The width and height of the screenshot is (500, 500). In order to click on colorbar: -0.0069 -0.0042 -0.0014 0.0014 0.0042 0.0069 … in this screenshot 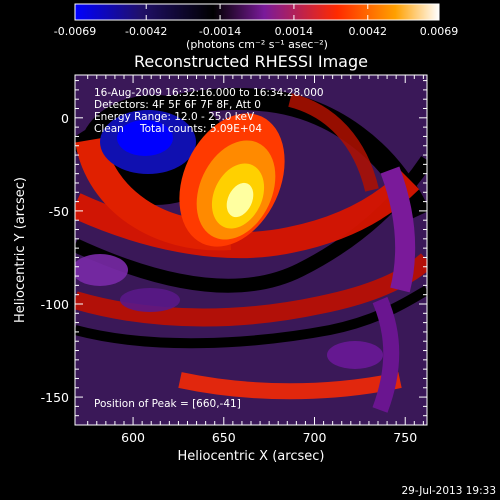, I will do `click(256, 27)`.